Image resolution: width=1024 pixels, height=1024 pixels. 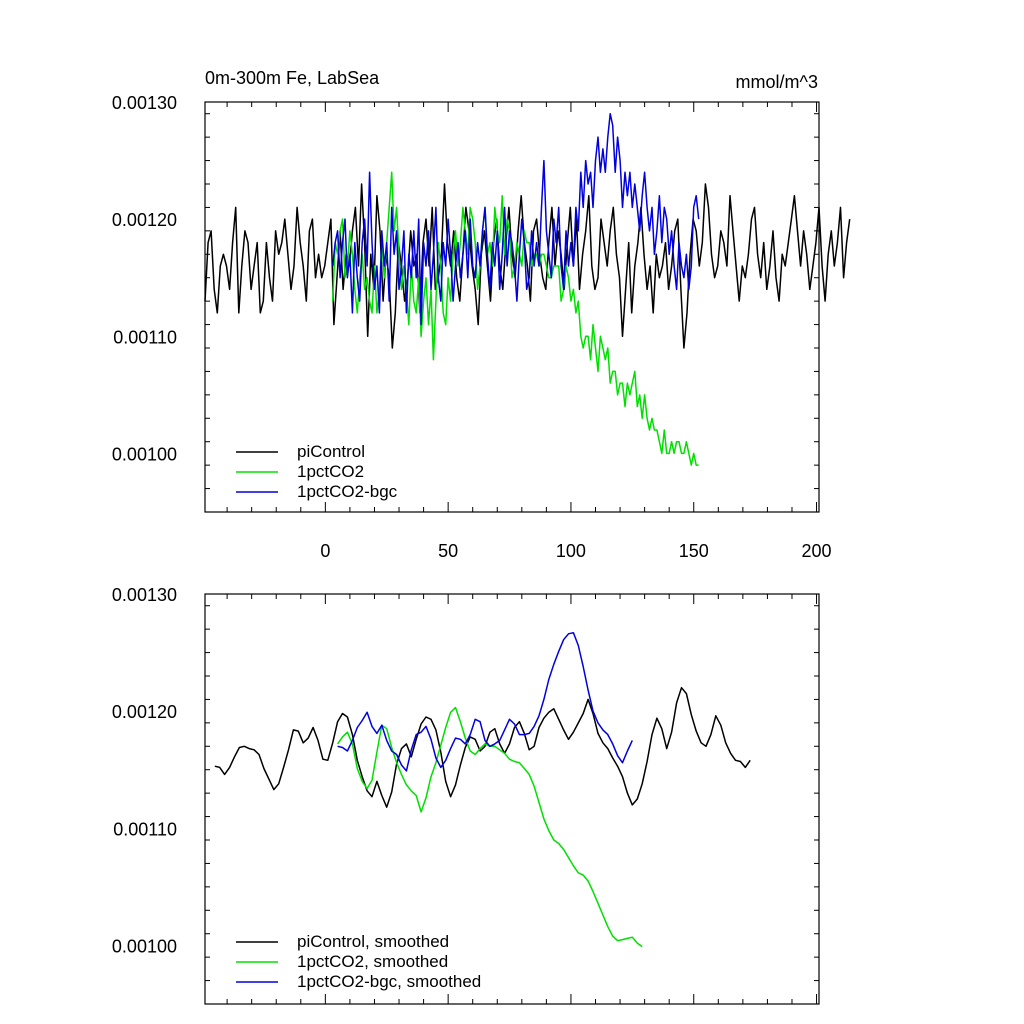 What do you see at coordinates (448, 551) in the screenshot?
I see `x-tick-label: 50` at bounding box center [448, 551].